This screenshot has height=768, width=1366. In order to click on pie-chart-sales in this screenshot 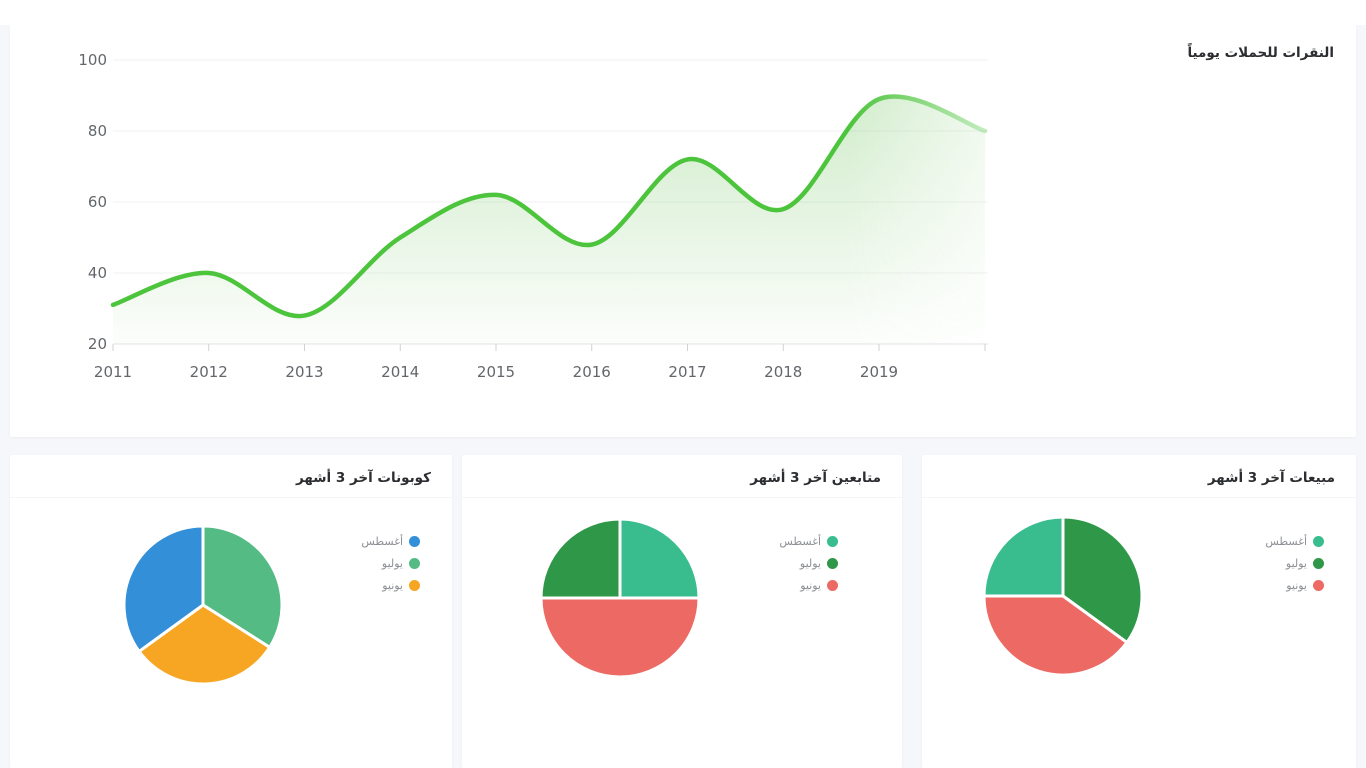, I will do `click(1063, 596)`.